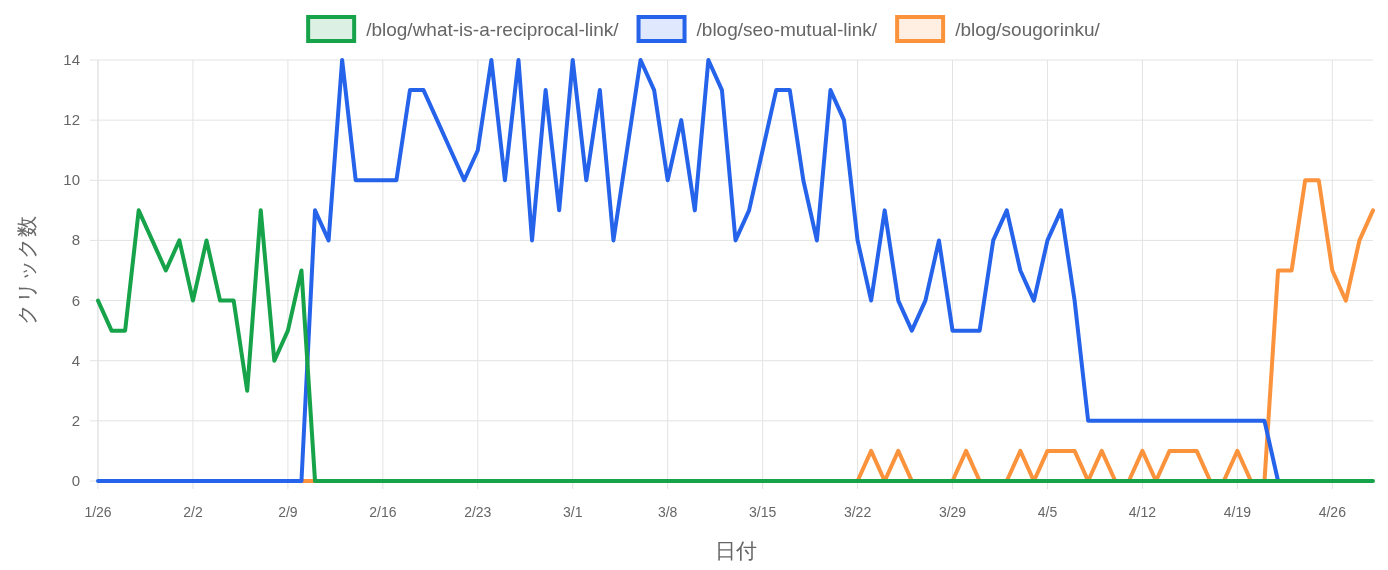 Image resolution: width=1388 pixels, height=570 pixels. What do you see at coordinates (288, 512) in the screenshot?
I see `x-tick-label: 2/9` at bounding box center [288, 512].